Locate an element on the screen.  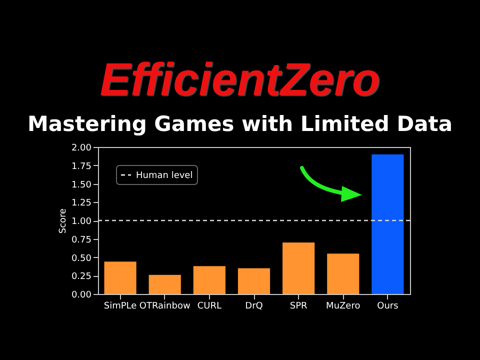
y-tick-label: 0.75 is located at coordinates (81, 240).